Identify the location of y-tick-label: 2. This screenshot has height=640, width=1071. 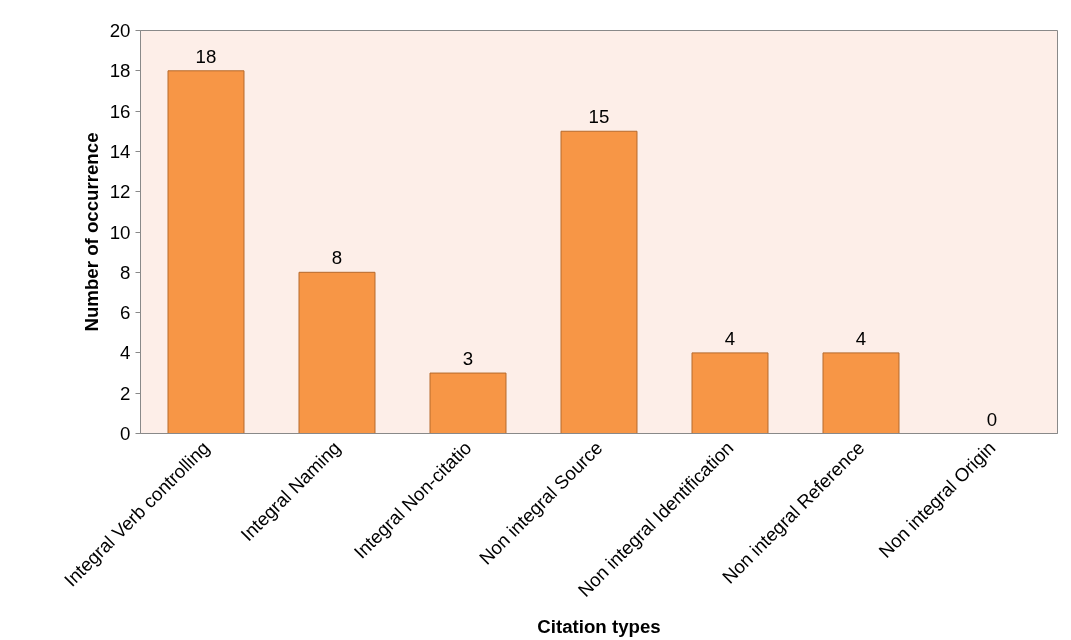
(125, 393).